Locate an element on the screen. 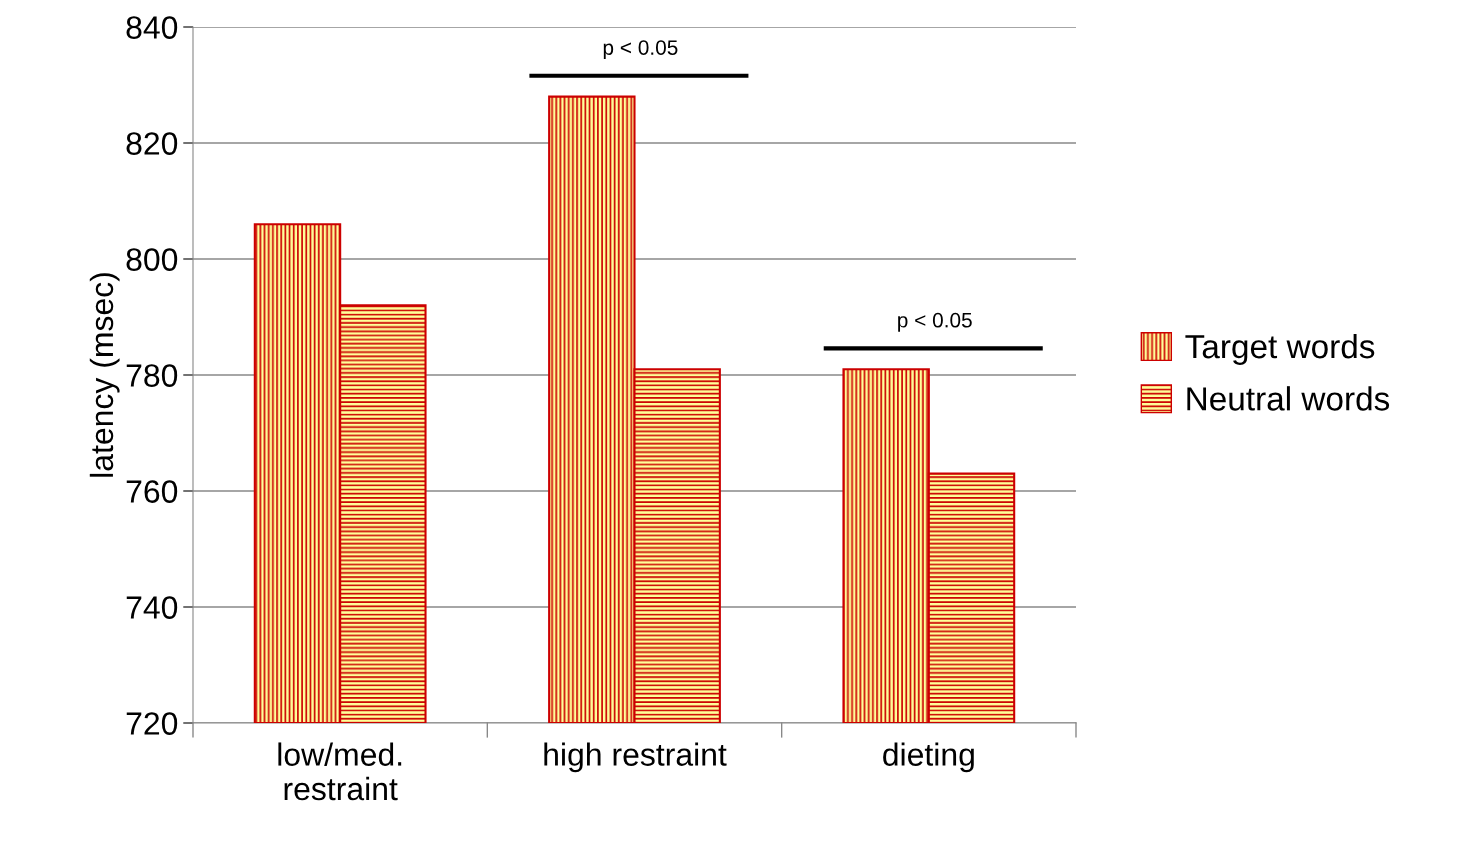 The width and height of the screenshot is (1477, 857). legend-label: Neutral words is located at coordinates (1288, 398).